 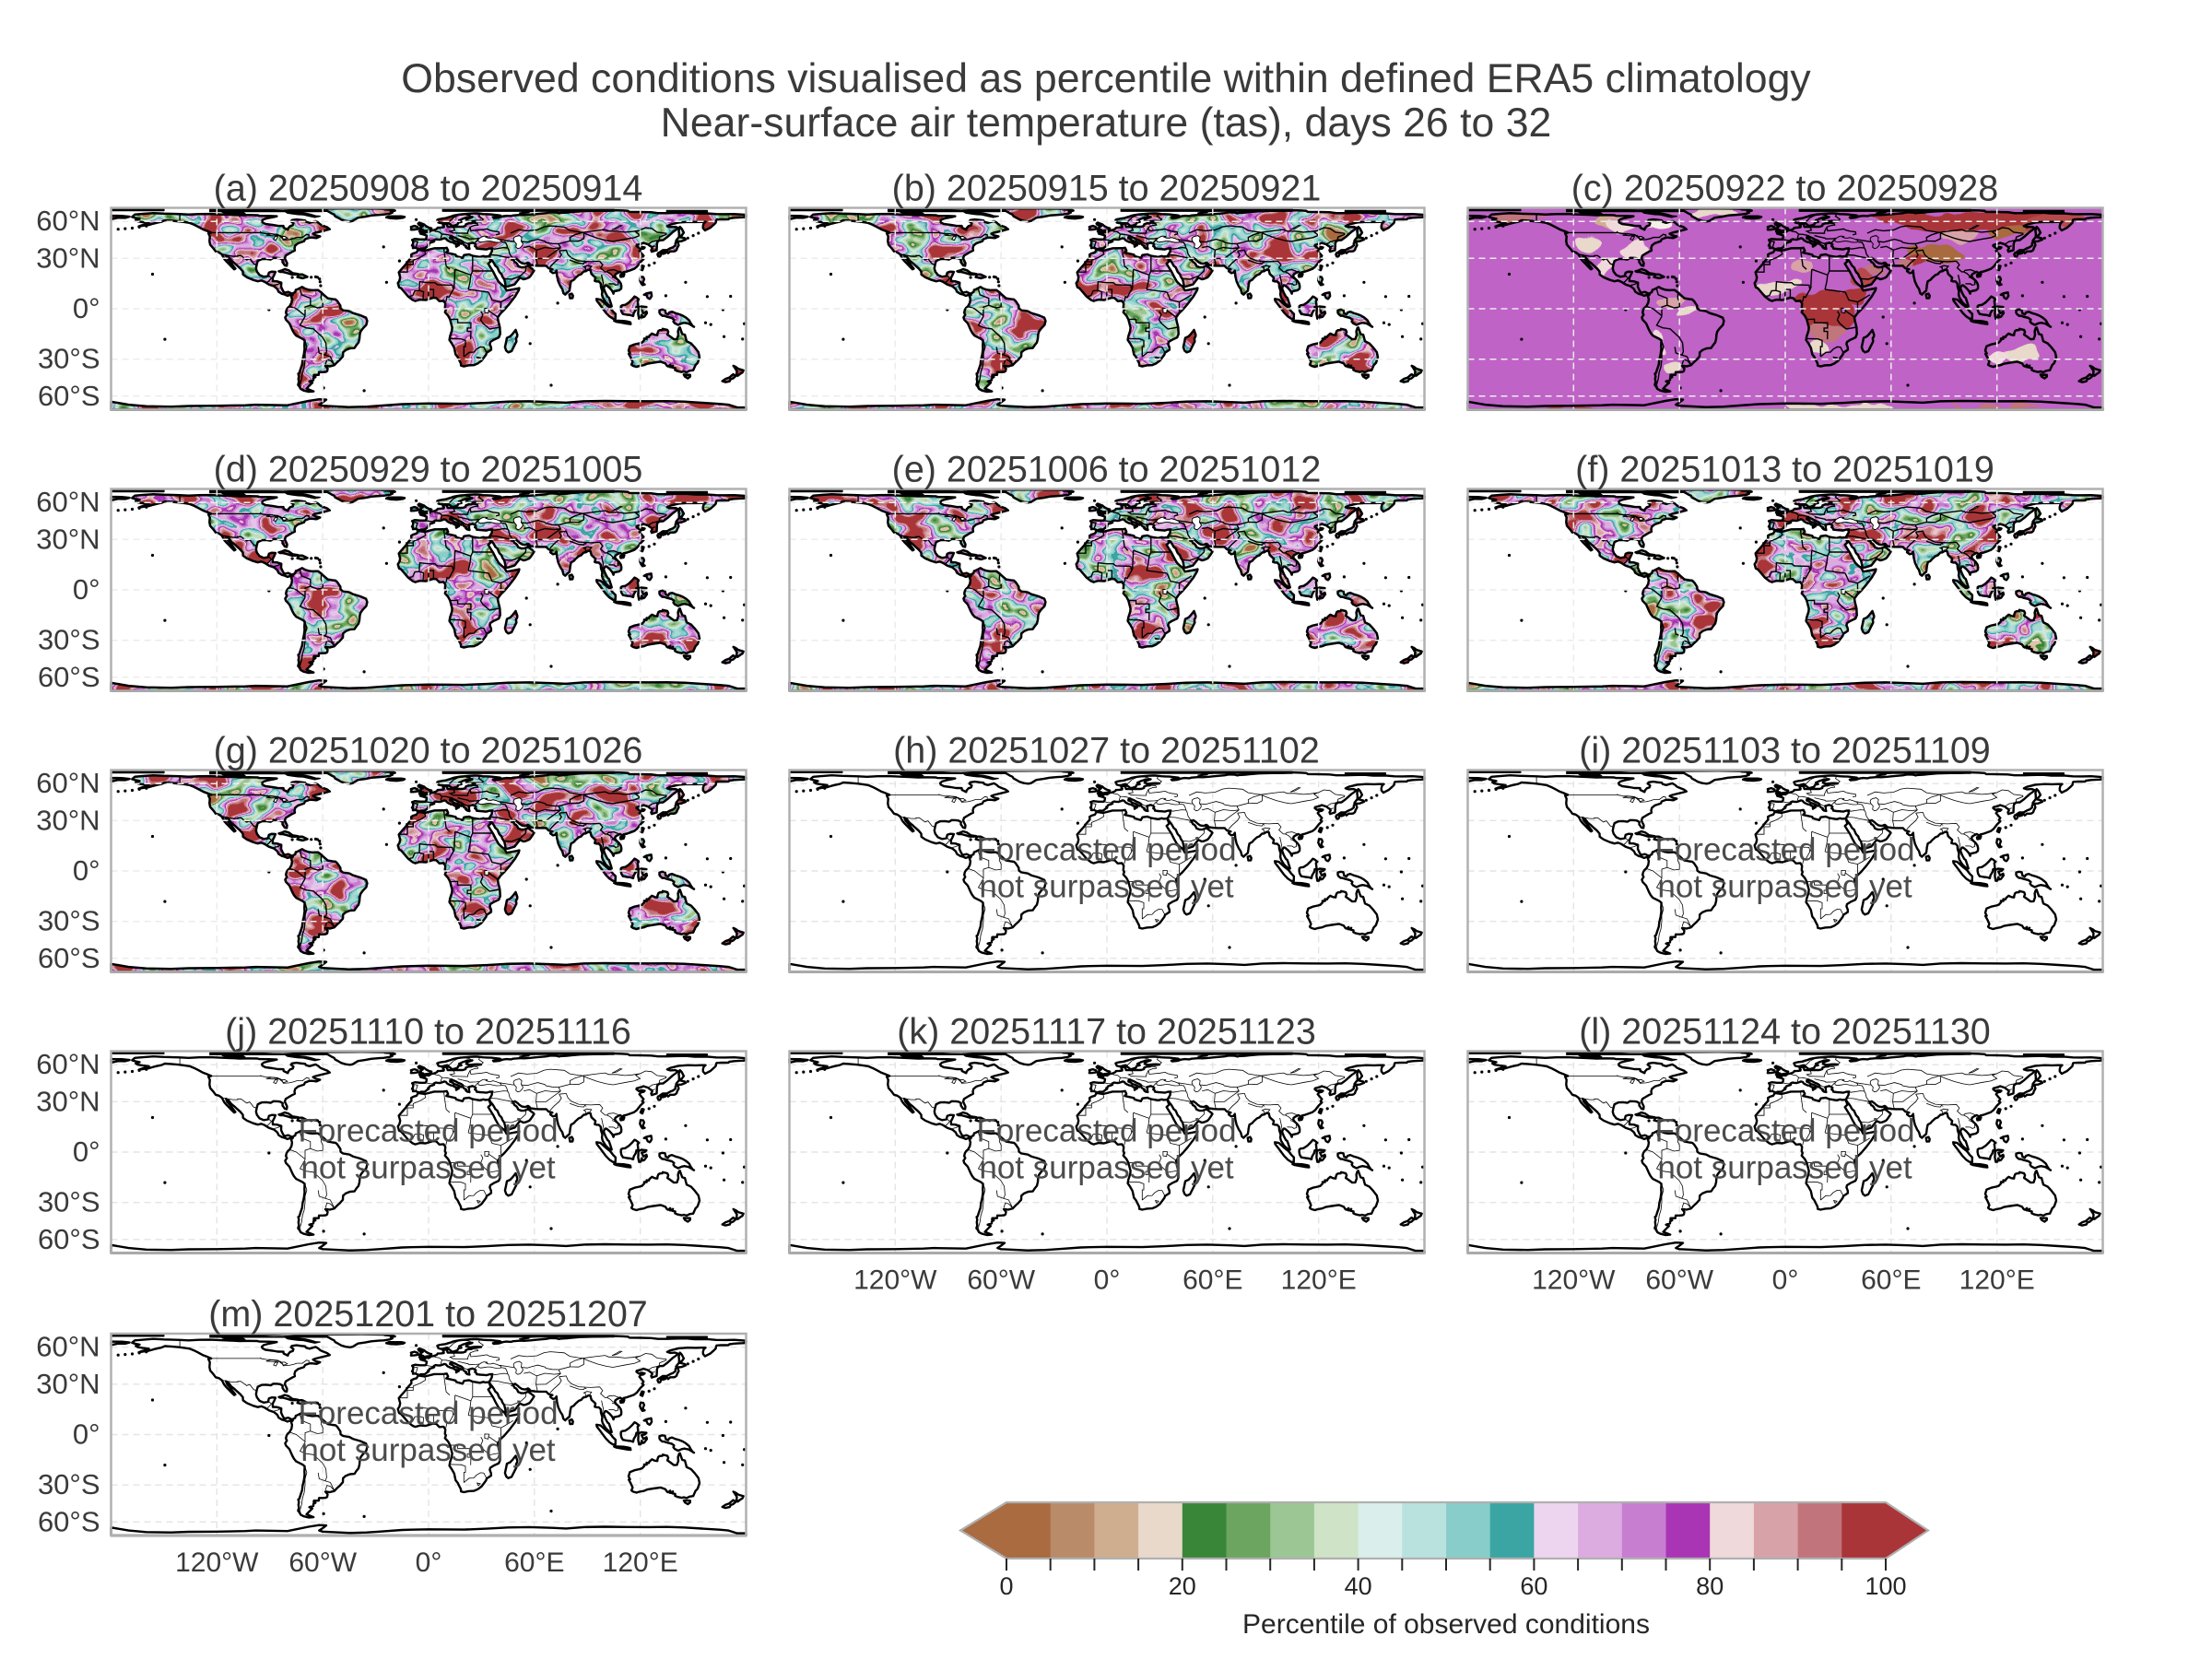 I want to click on svg-text: (g) 20251020 to 20251026, so click(x=428, y=751).